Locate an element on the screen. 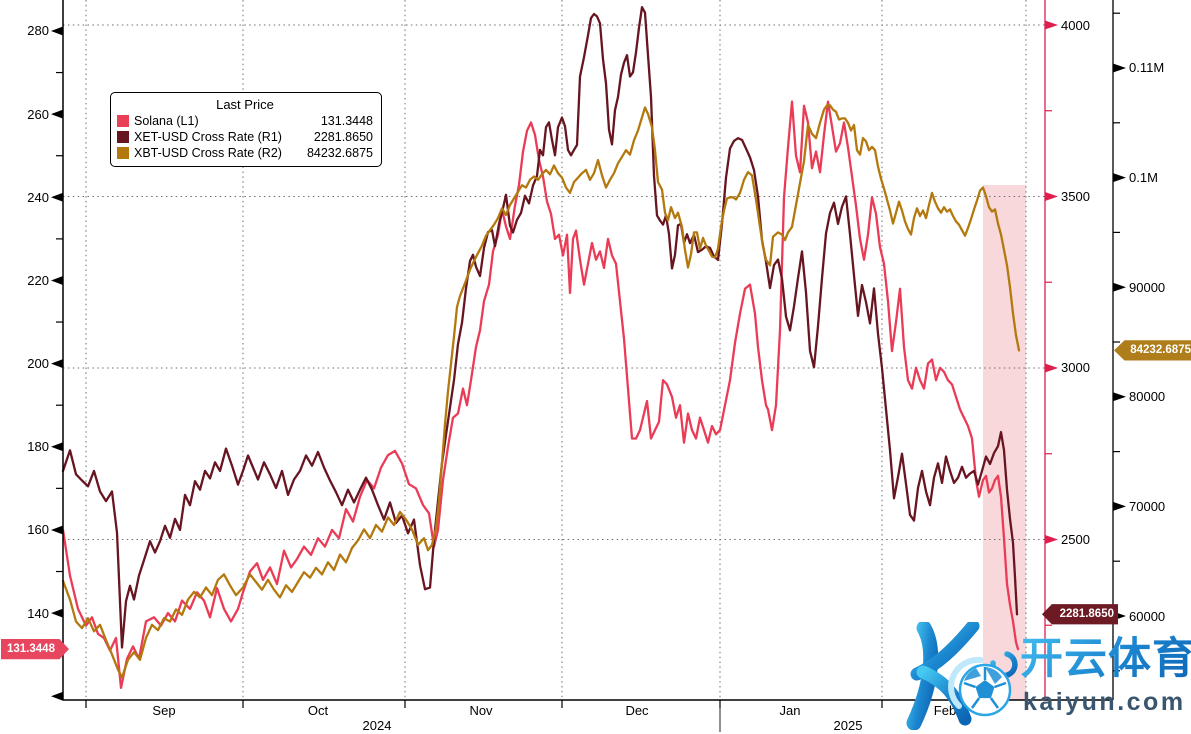 This screenshot has width=1191, height=734. legend-item-xet-usd: XET-USD Cross Rate (R1) 2281.8650 is located at coordinates (245, 137).